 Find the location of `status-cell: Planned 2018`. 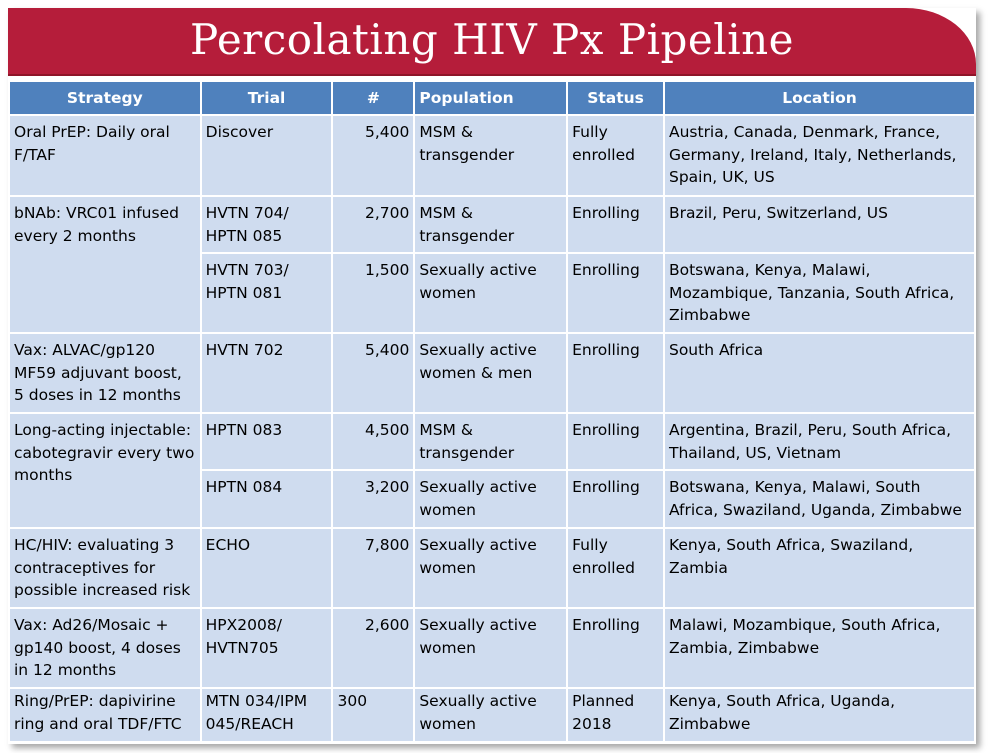

status-cell: Planned 2018 is located at coordinates (615, 715).